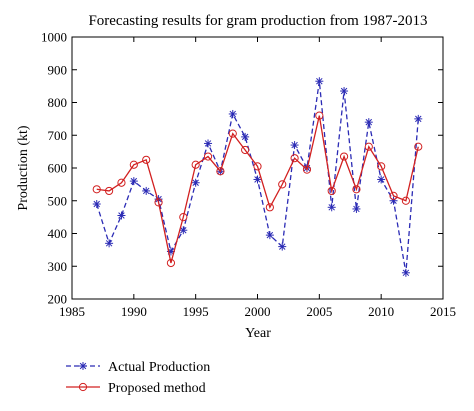 The image size is (474, 411). What do you see at coordinates (196, 311) in the screenshot?
I see `x-tick-label: 1995` at bounding box center [196, 311].